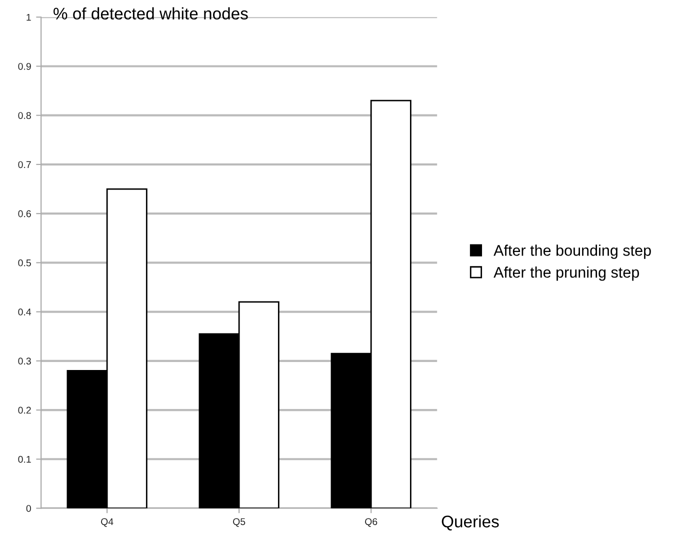 The height and width of the screenshot is (535, 696). Describe the element at coordinates (572, 251) in the screenshot. I see `legend-label: After the bounding step` at that location.